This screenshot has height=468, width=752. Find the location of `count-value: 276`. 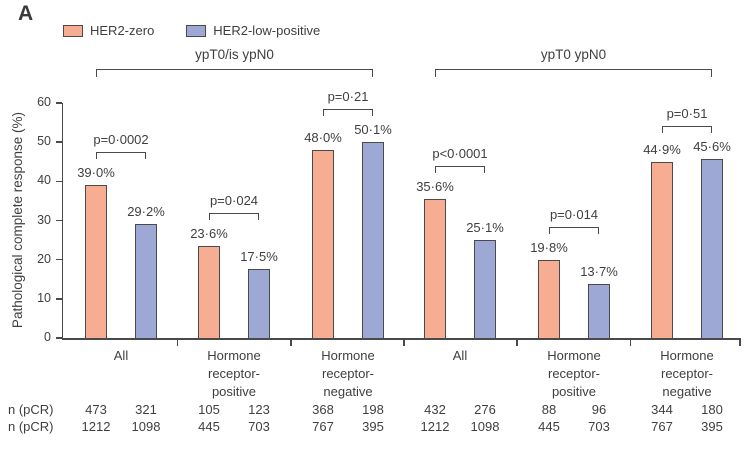

count-value: 276 is located at coordinates (485, 409).